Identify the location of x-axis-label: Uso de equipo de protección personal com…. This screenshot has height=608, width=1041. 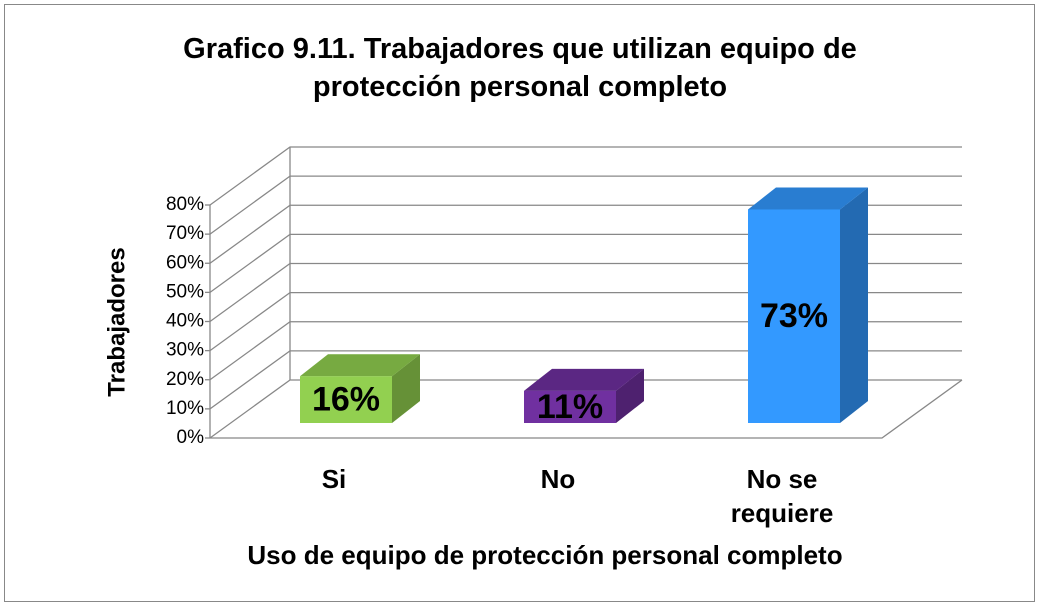
(545, 555).